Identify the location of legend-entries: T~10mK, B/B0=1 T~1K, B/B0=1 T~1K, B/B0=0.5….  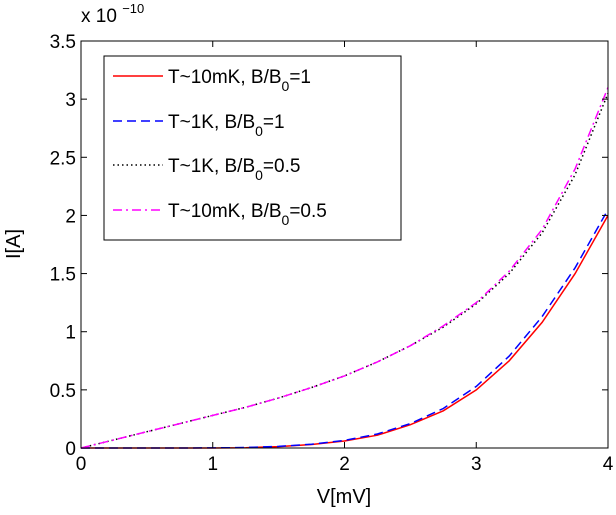
(220, 147).